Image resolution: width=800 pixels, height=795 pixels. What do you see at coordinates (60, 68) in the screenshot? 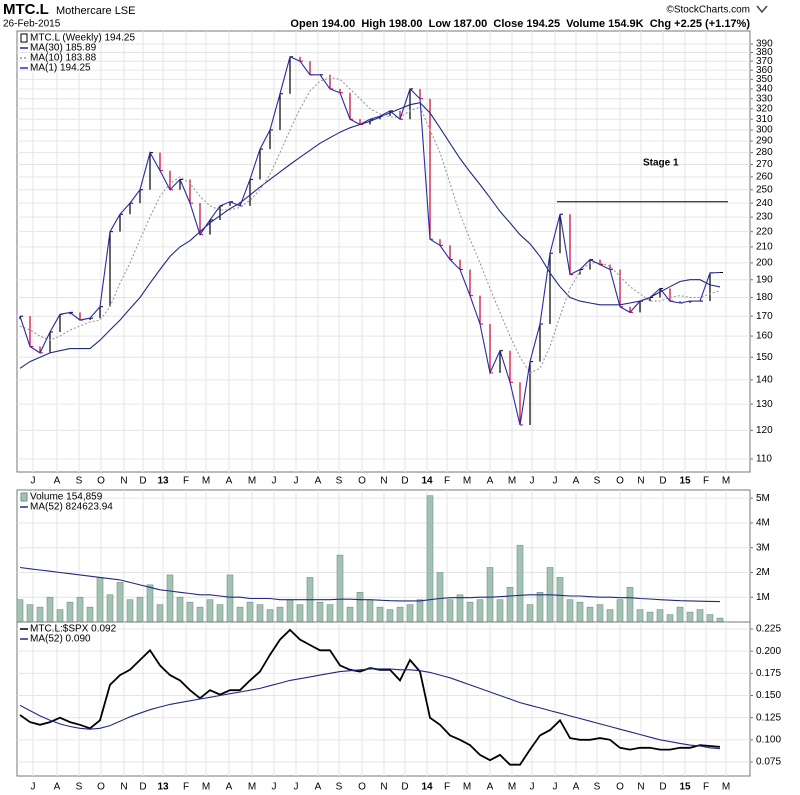
I see `legend-label: MA(1) 194.25` at bounding box center [60, 68].